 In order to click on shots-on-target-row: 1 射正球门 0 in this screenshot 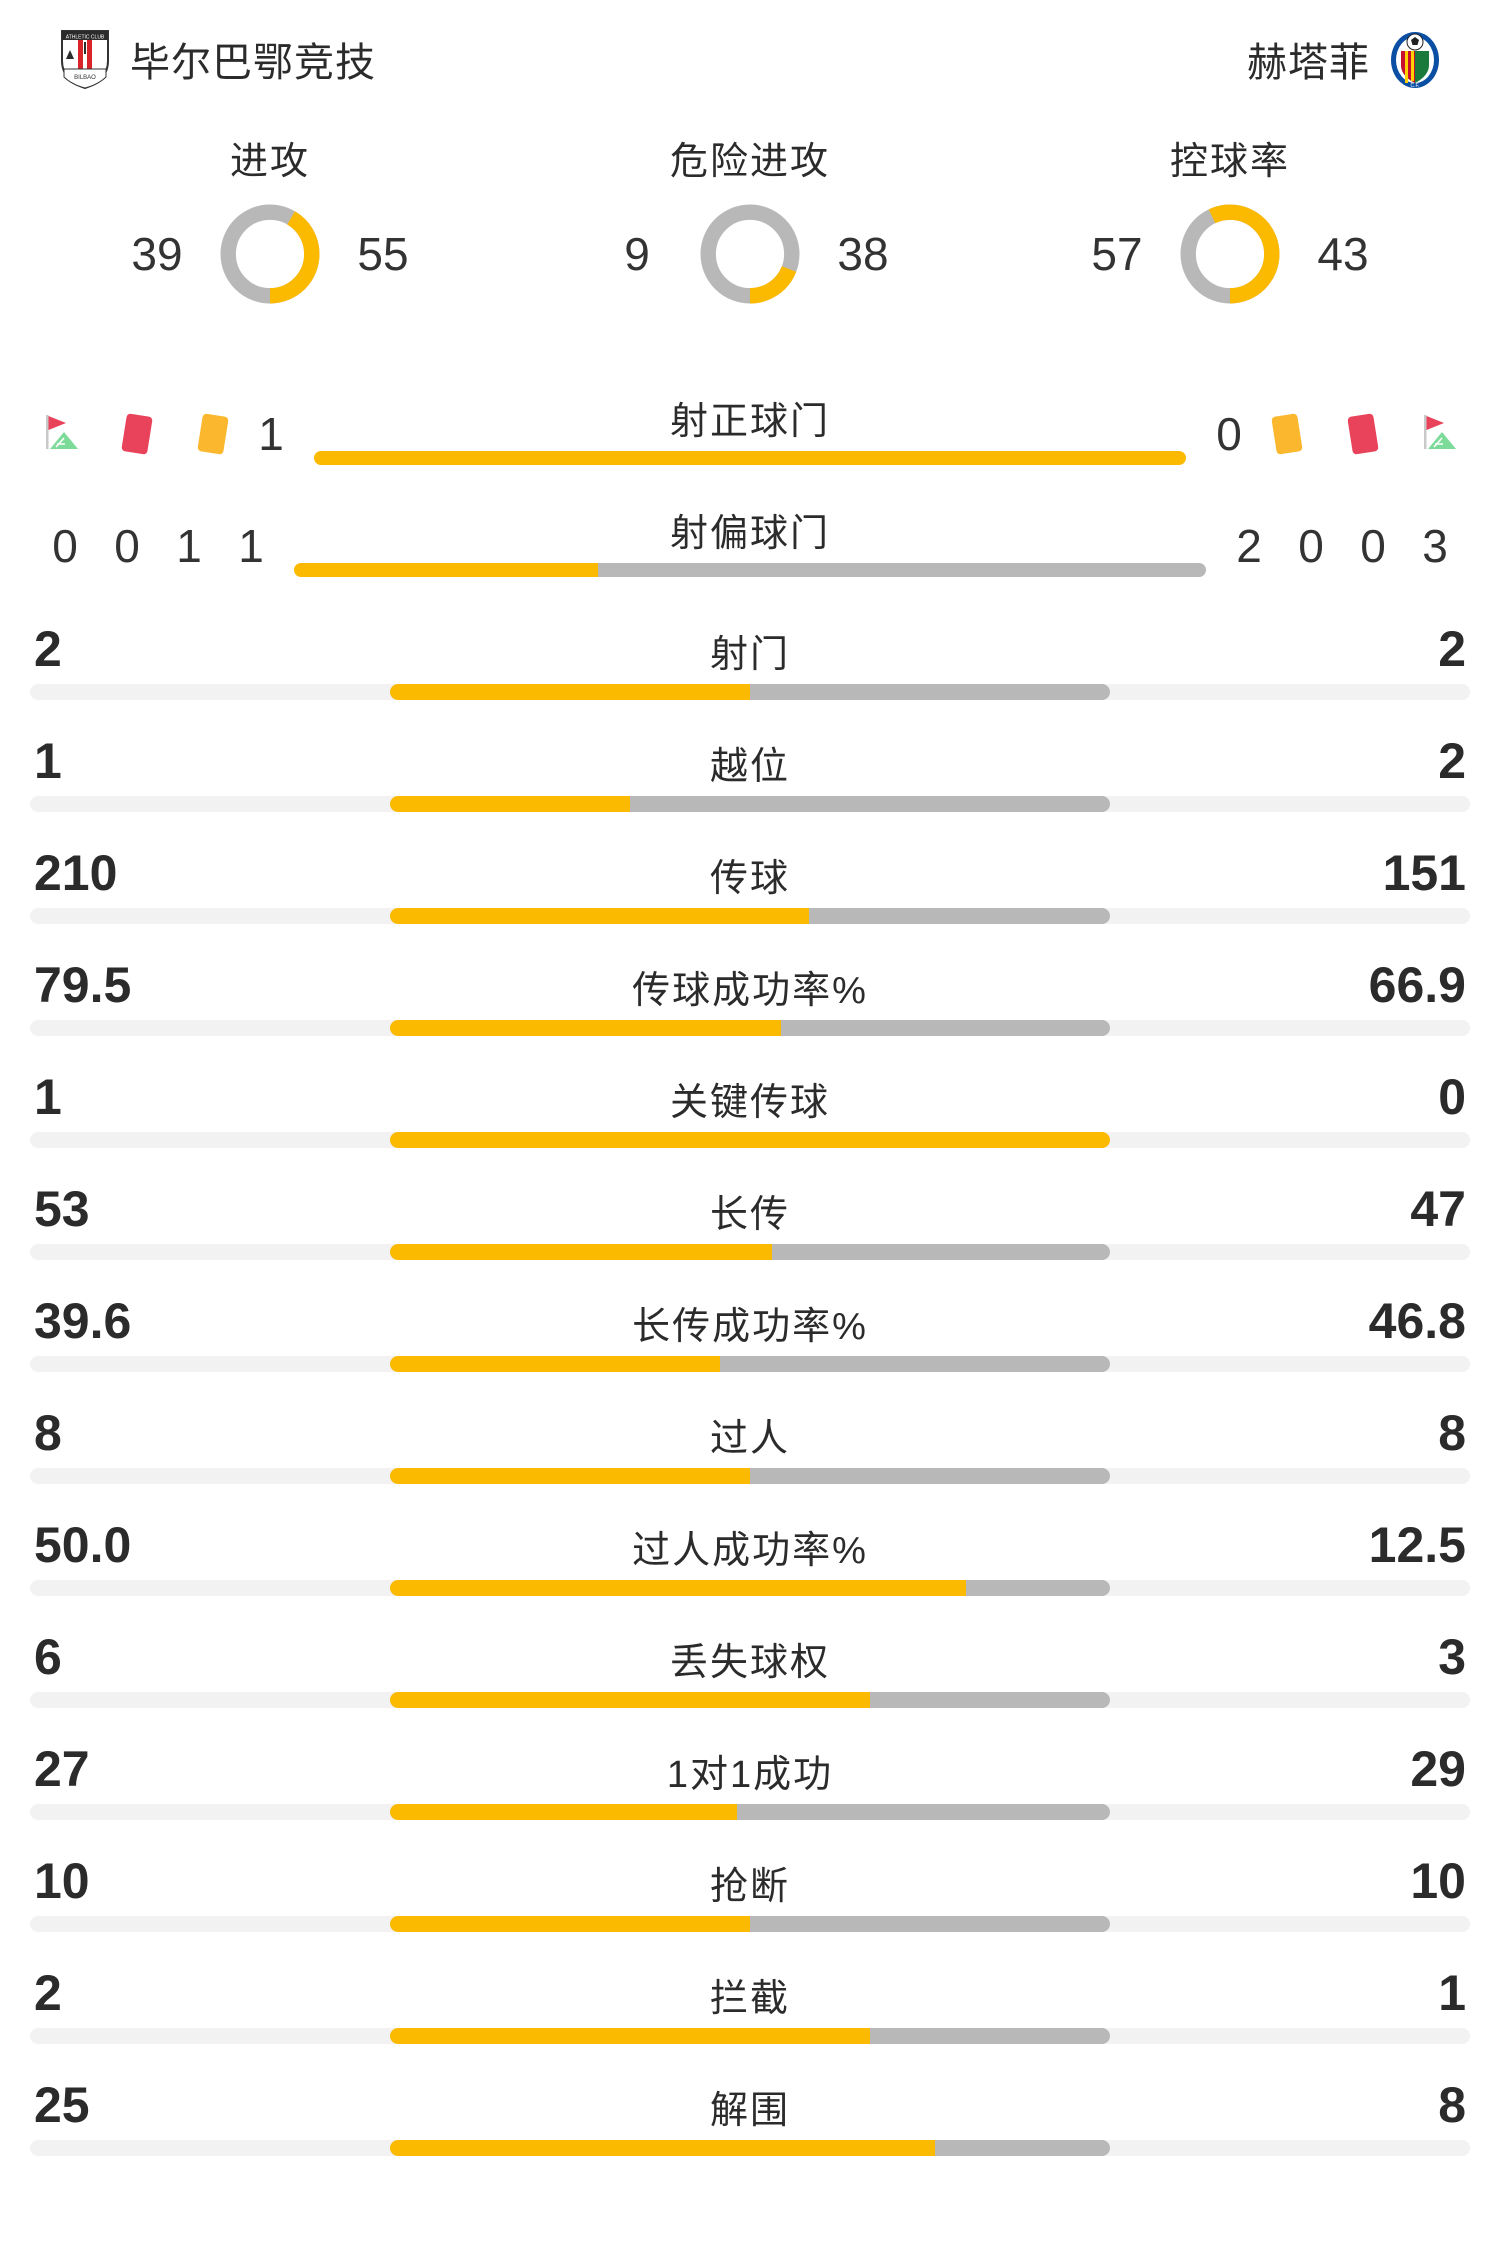, I will do `click(750, 434)`.